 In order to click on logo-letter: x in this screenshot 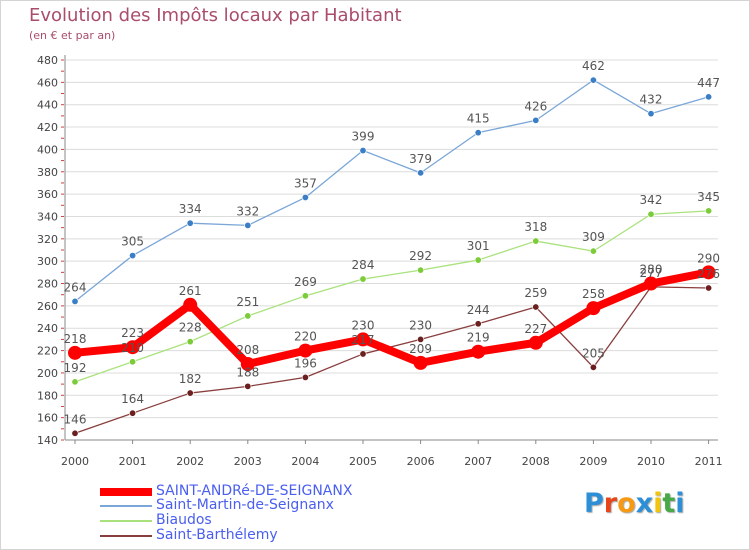, I will do `click(644, 503)`.